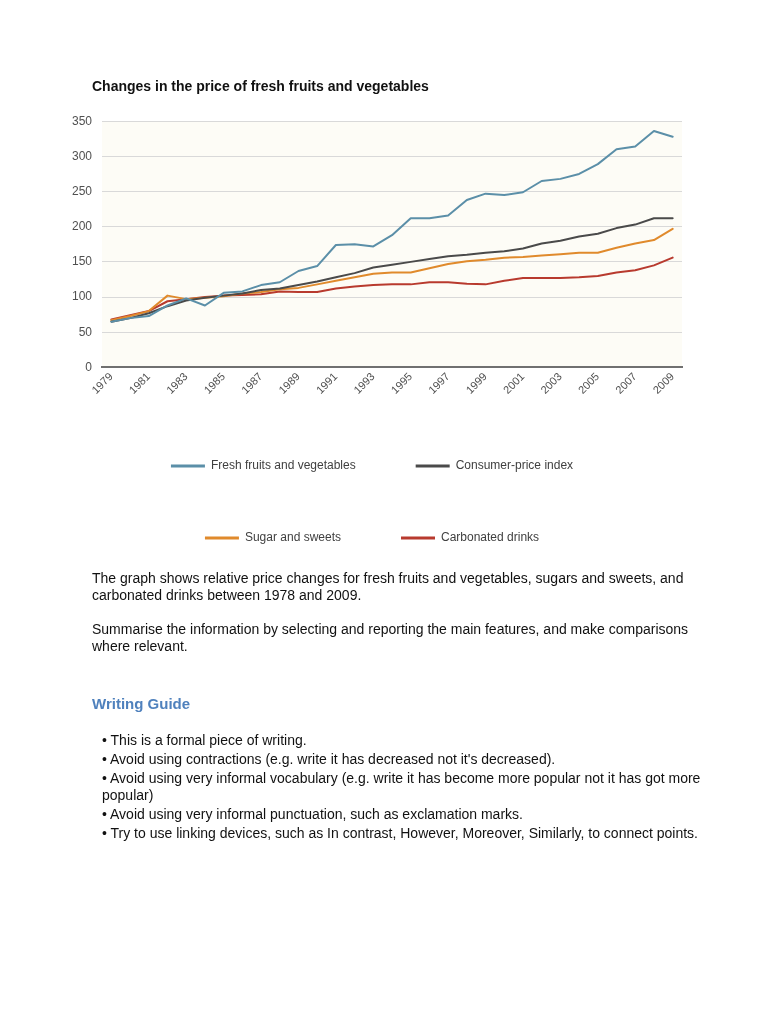 The width and height of the screenshot is (768, 1024). What do you see at coordinates (329, 759) in the screenshot?
I see `text: • Avoid using contractions (e.g. write it has decreased not it's decreased).` at bounding box center [329, 759].